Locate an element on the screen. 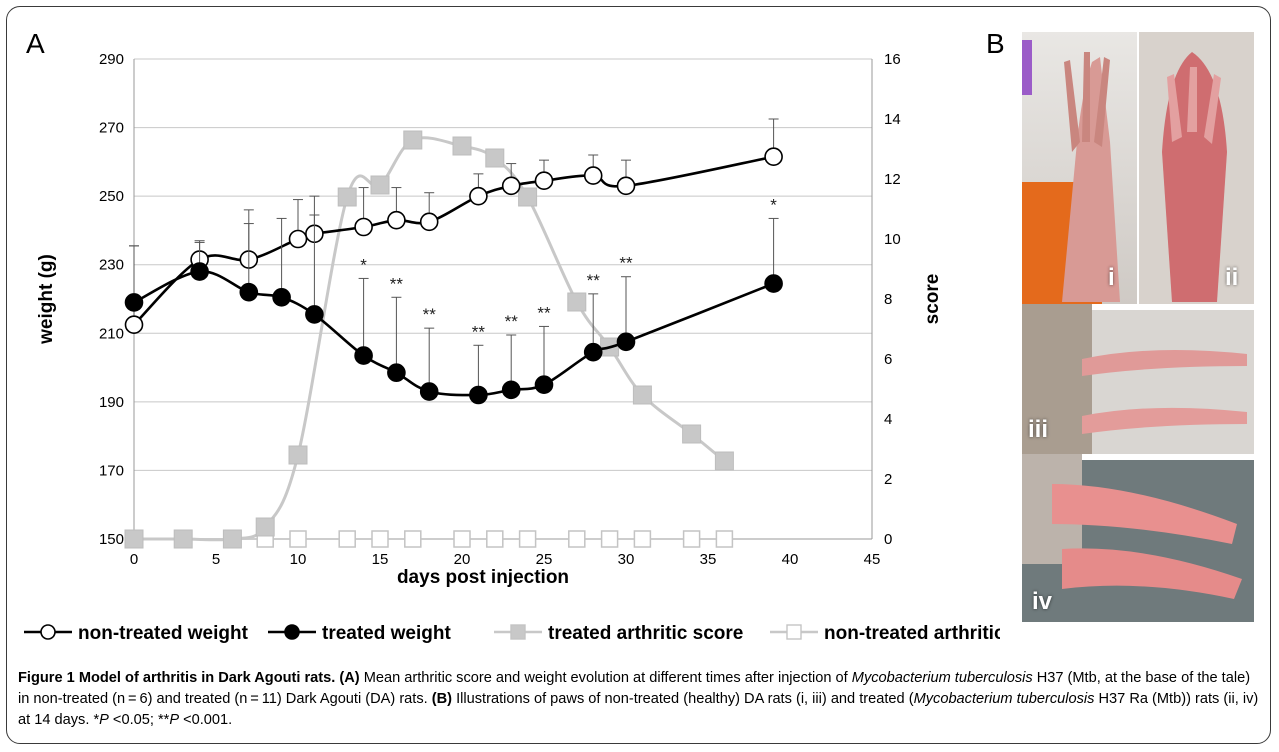  y-tick-label: 170 is located at coordinates (111, 470).